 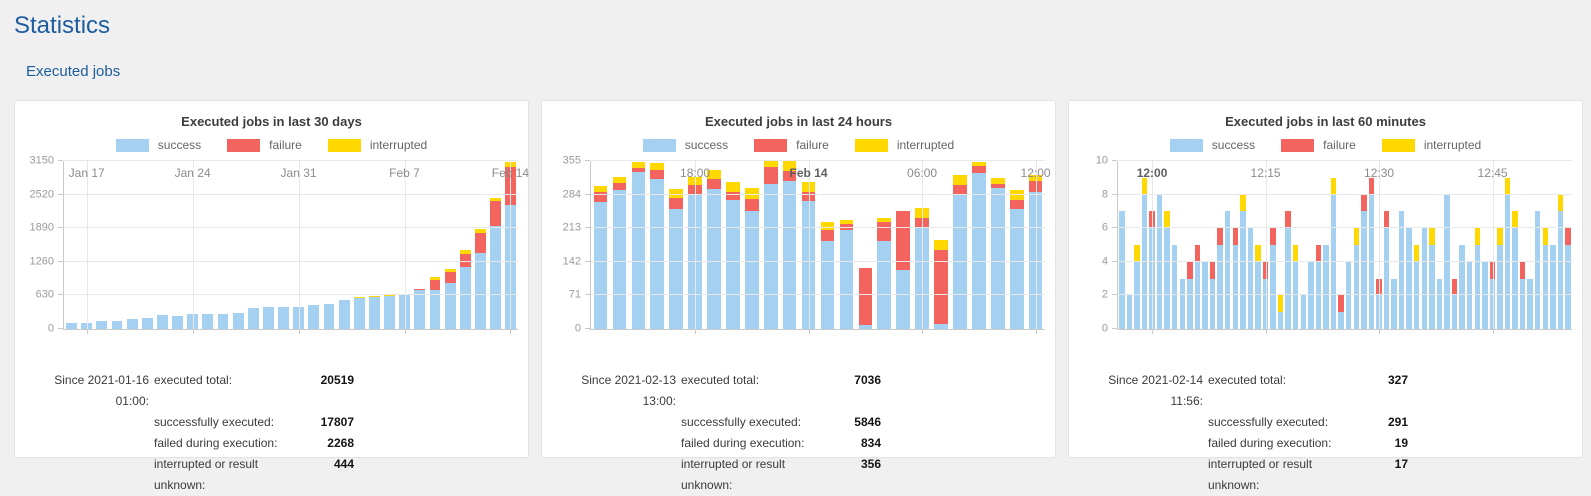 What do you see at coordinates (1329, 422) in the screenshot?
I see `stat-row: successfully executed:291` at bounding box center [1329, 422].